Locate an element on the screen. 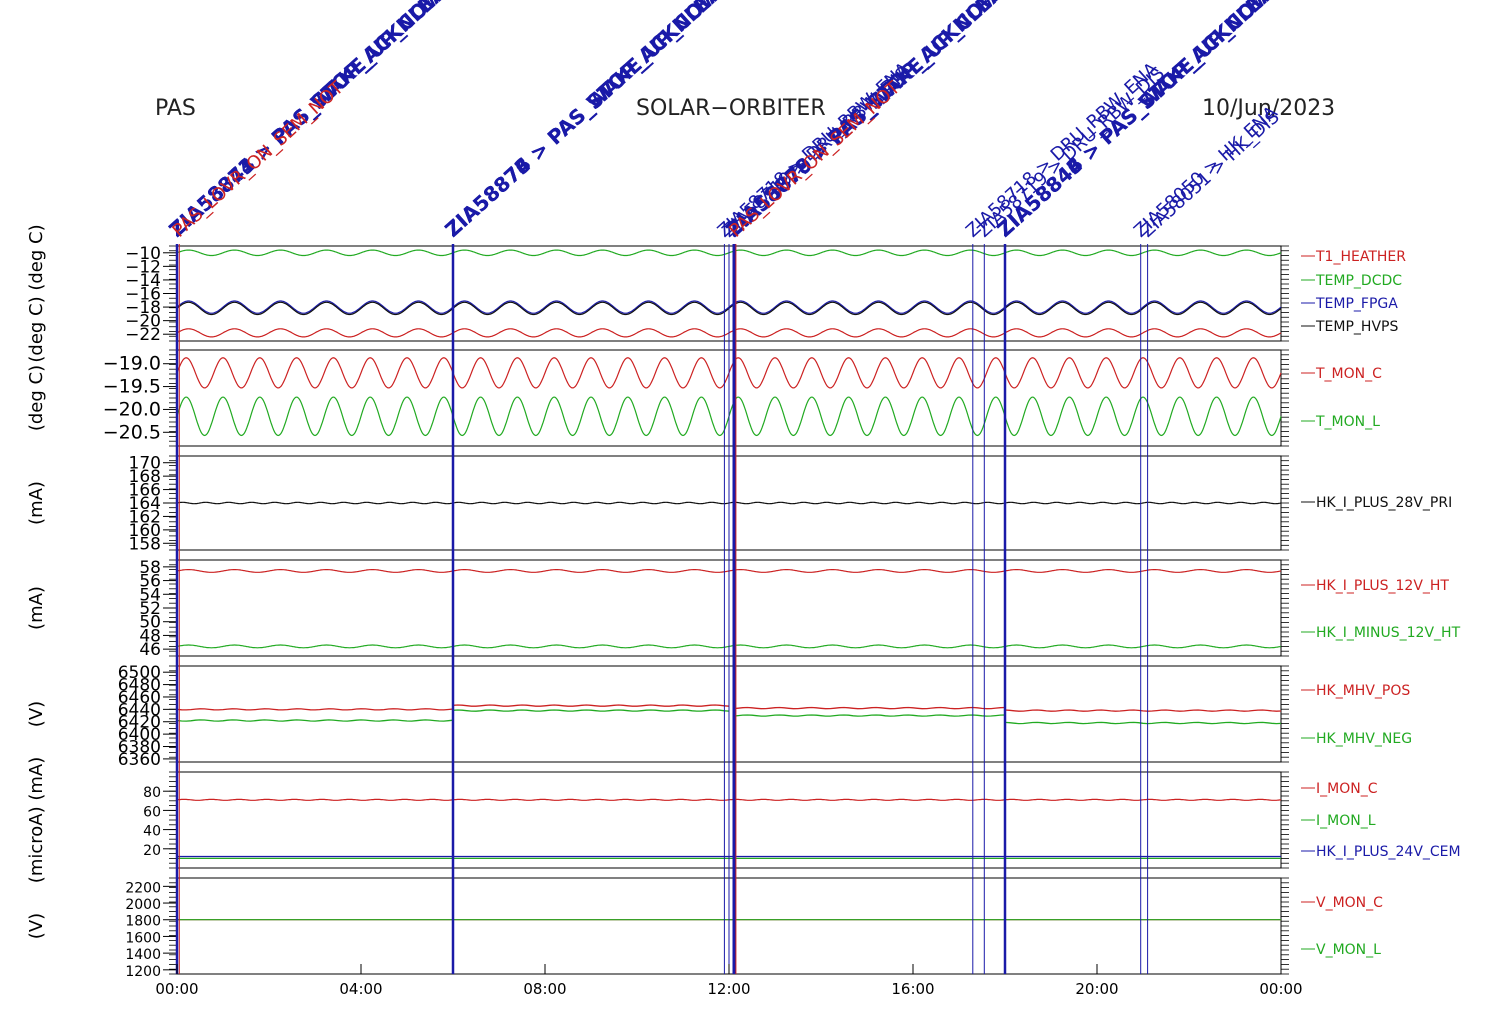  y-tick-label: 1200 is located at coordinates (143, 972).